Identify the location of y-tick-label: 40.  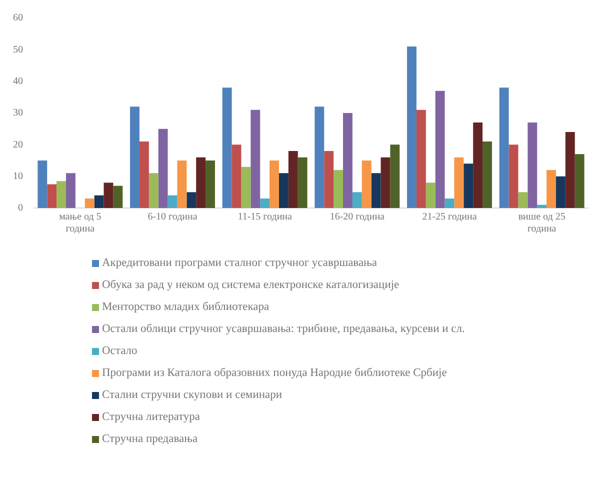
(18, 81).